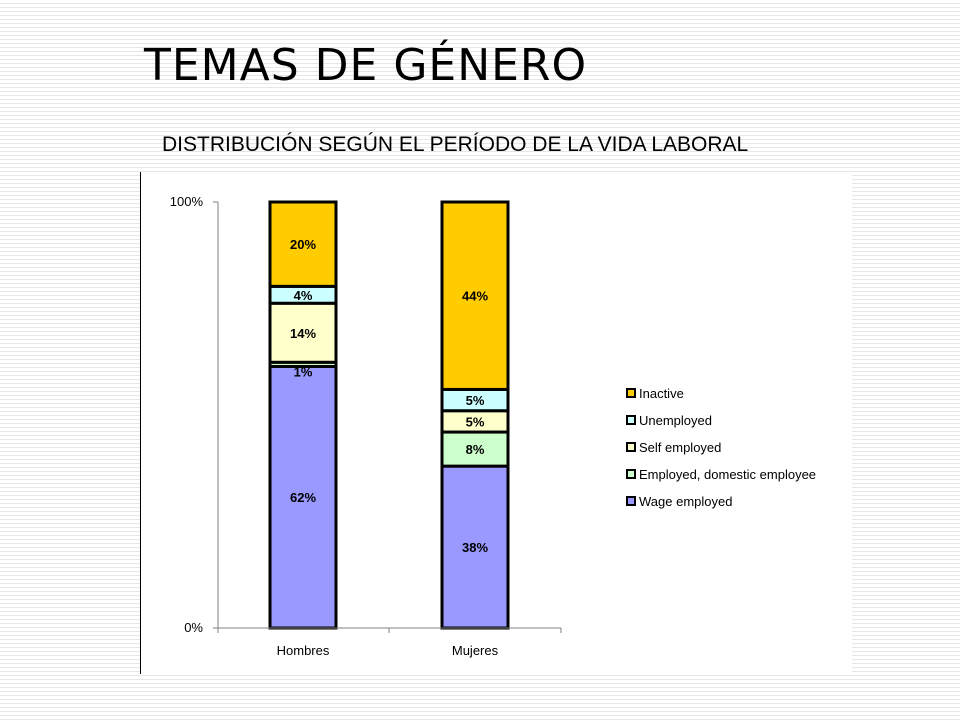 This screenshot has height=720, width=960. What do you see at coordinates (475, 650) in the screenshot?
I see `x-tick-label: Mujeres` at bounding box center [475, 650].